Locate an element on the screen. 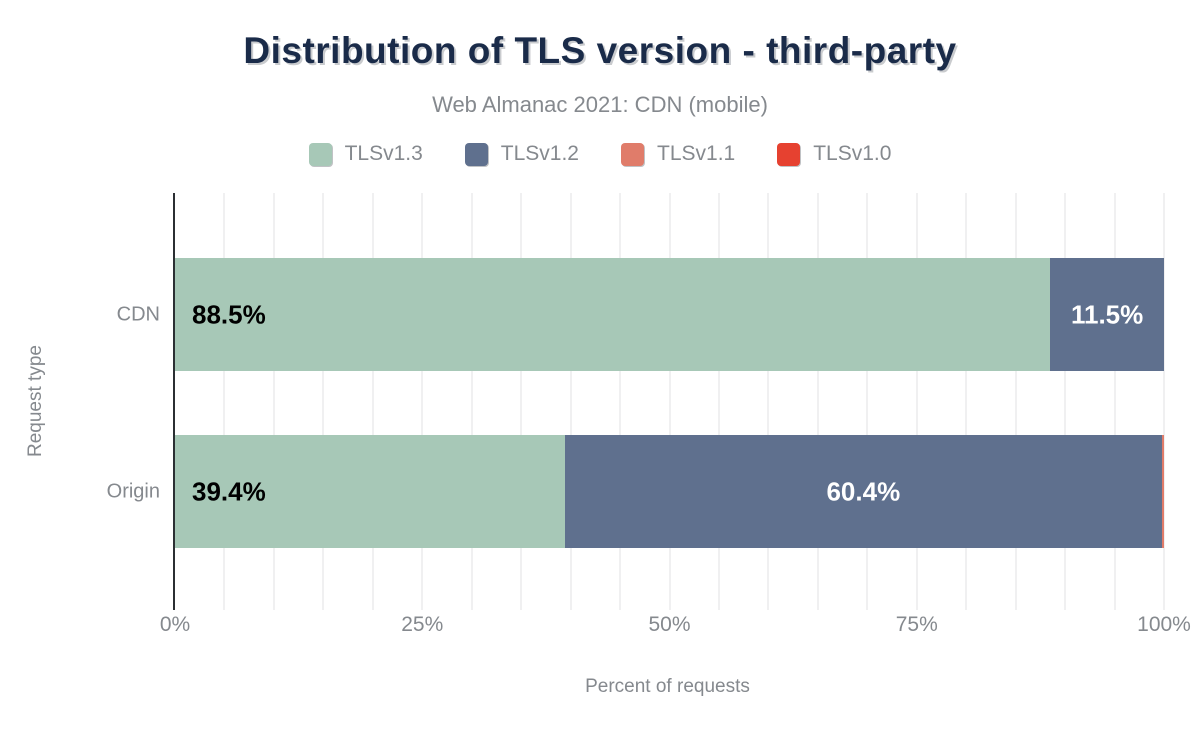  legend-item-tlsv13: TLSv1.3 is located at coordinates (365, 154).